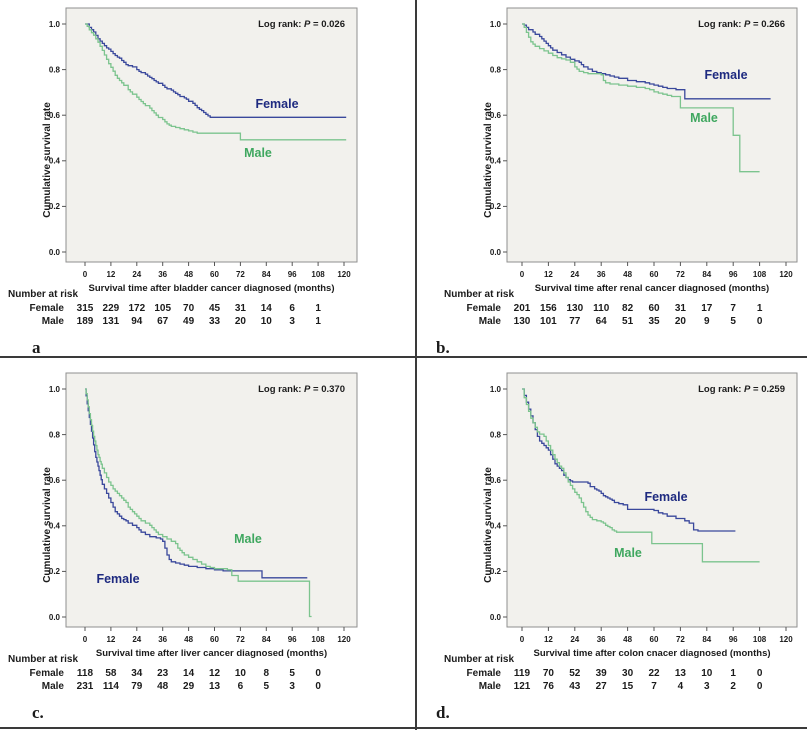 This screenshot has width=807, height=730. I want to click on risk-value: 14, so click(267, 308).